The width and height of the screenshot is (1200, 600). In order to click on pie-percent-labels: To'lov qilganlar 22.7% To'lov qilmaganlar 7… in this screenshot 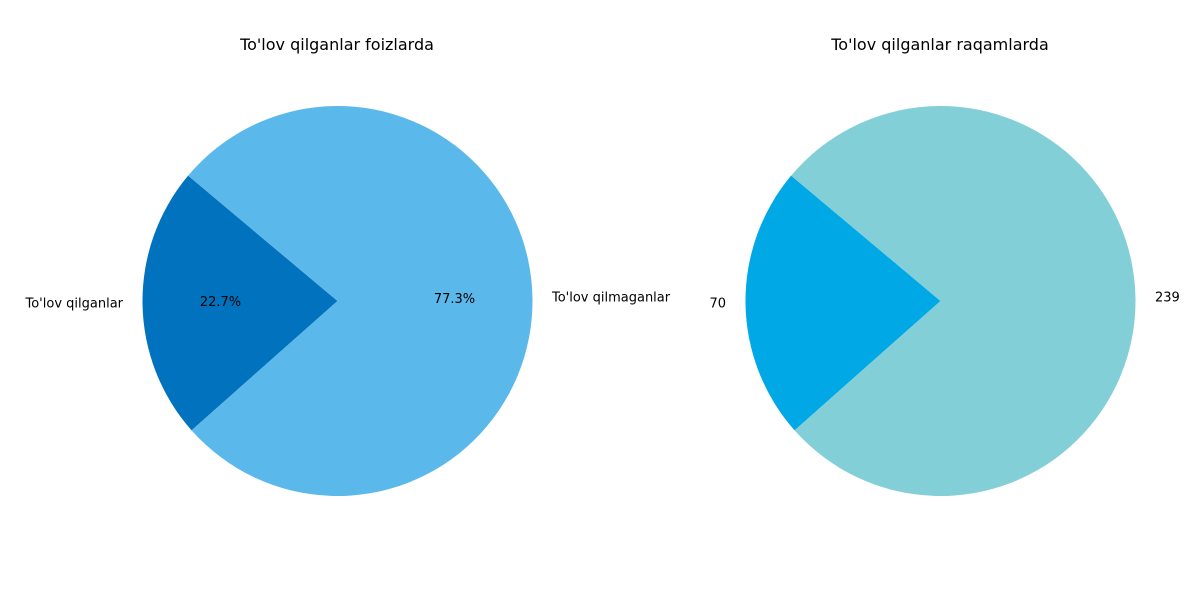, I will do `click(348, 301)`.